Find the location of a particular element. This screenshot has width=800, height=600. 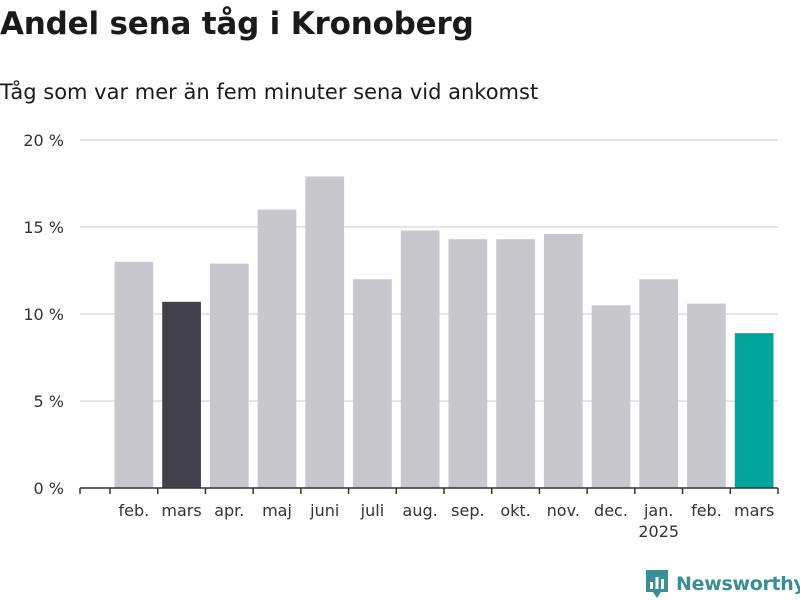

x-tick-label: maj is located at coordinates (277, 510).